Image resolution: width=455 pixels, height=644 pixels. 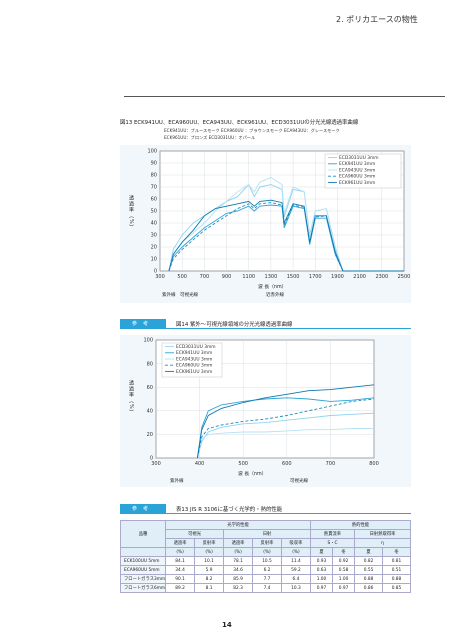 What do you see at coordinates (284, 96) in the screenshot?
I see `header-divider` at bounding box center [284, 96].